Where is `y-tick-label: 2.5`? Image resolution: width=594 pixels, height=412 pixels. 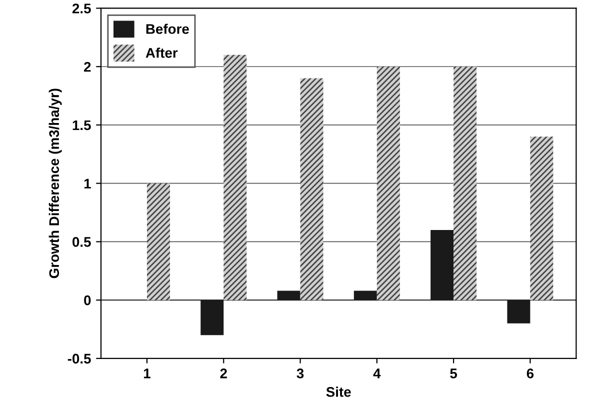
y-tick-label: 2.5 is located at coordinates (81, 9).